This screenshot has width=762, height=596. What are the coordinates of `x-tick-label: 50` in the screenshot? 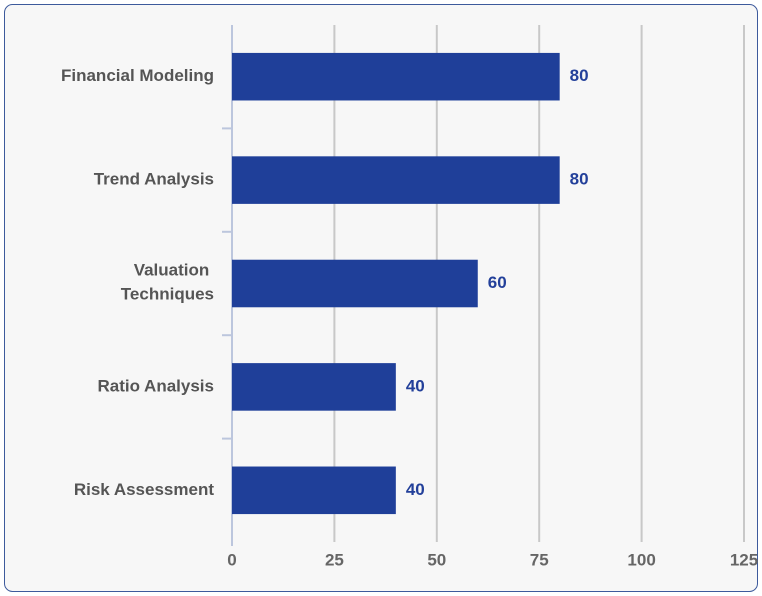 It's located at (436, 559).